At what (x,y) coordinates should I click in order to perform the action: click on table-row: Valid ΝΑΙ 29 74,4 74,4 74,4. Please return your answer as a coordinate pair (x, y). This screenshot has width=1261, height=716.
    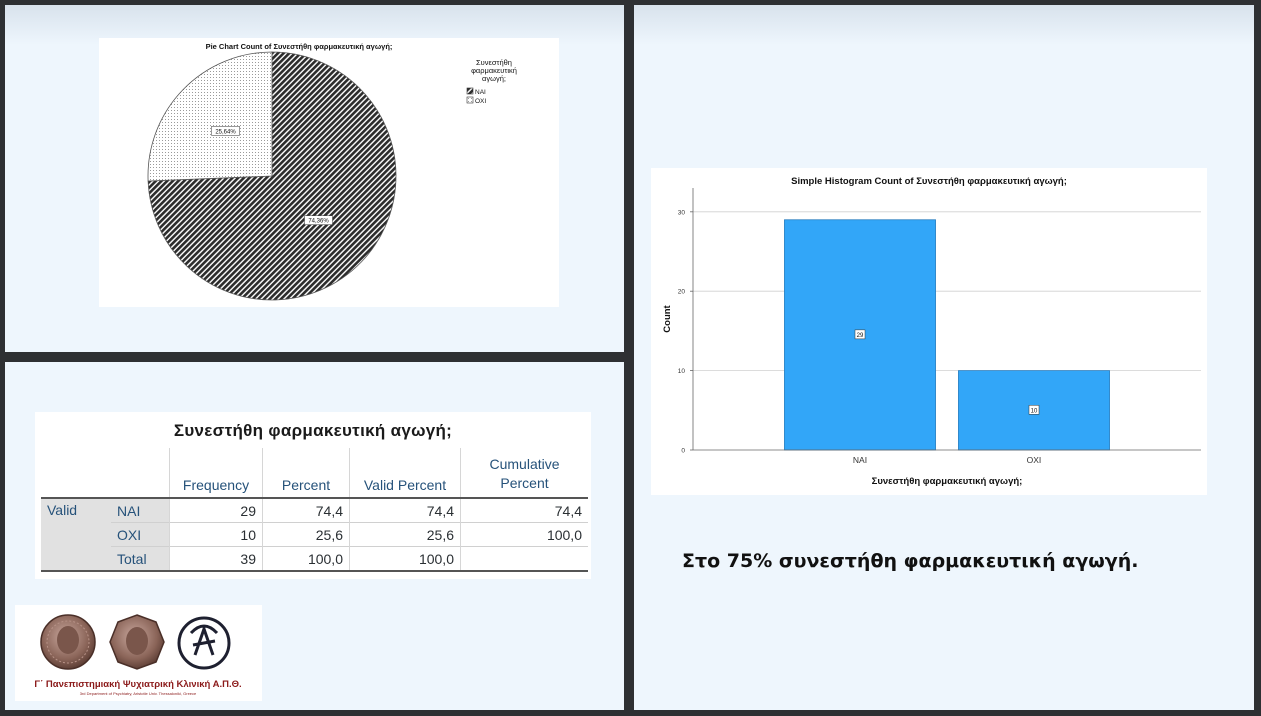
    Looking at the image, I should click on (314, 534).